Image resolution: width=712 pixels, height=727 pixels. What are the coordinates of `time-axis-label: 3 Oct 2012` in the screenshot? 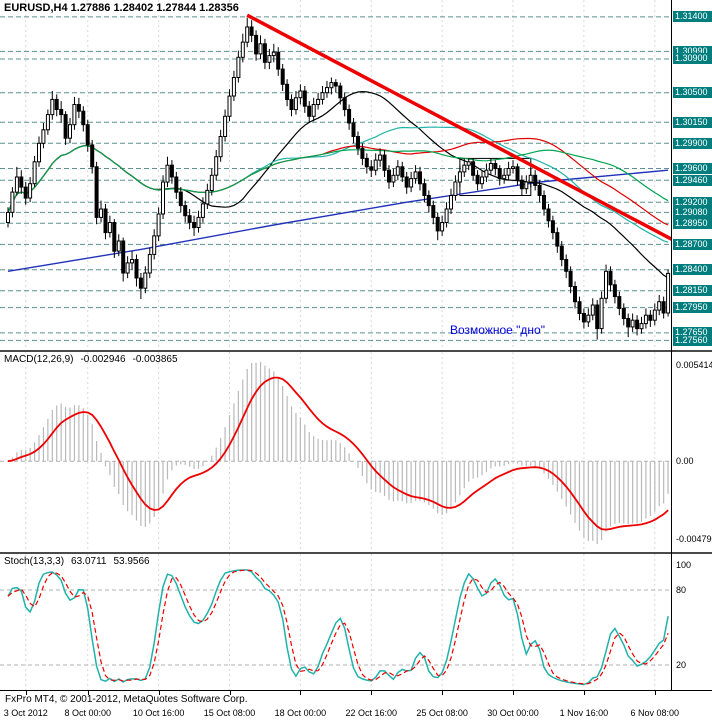 It's located at (25, 713).